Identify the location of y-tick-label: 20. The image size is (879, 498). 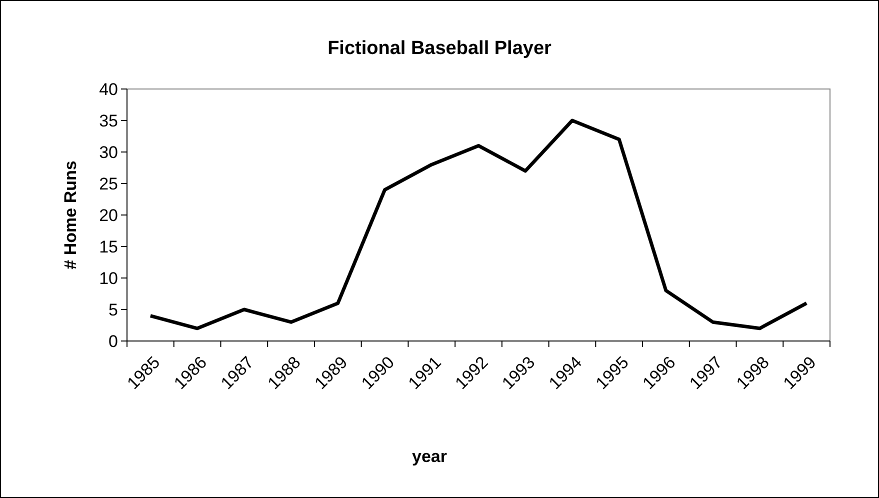
(108, 215).